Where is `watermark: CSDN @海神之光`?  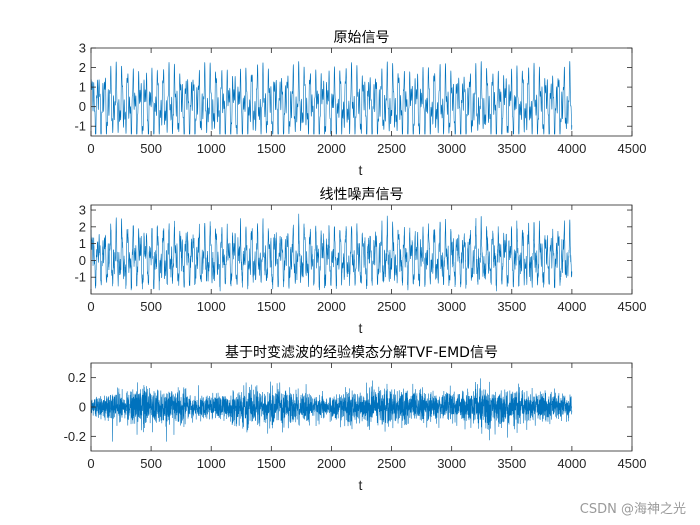
watermark: CSDN @海神之光 is located at coordinates (632, 509).